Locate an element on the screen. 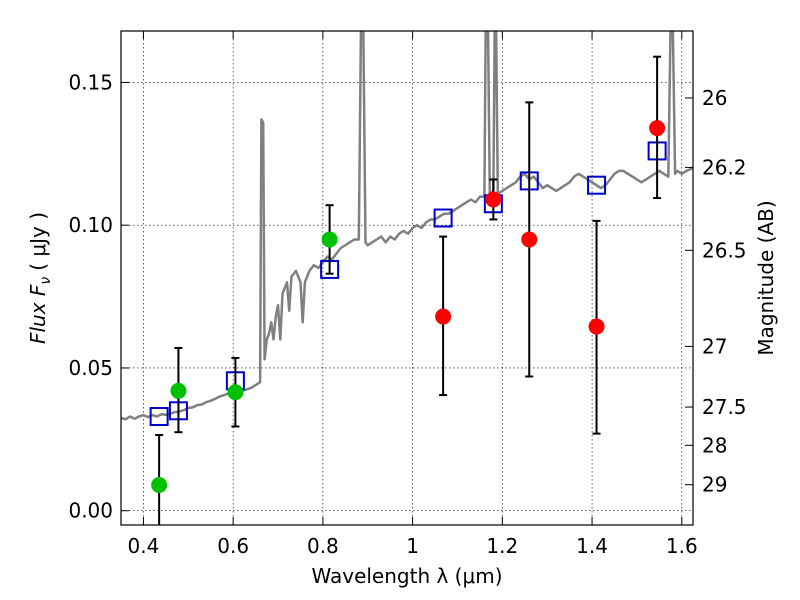 Image resolution: width=800 pixels, height=600 pixels. y2-tick-label: 27 is located at coordinates (714, 346).